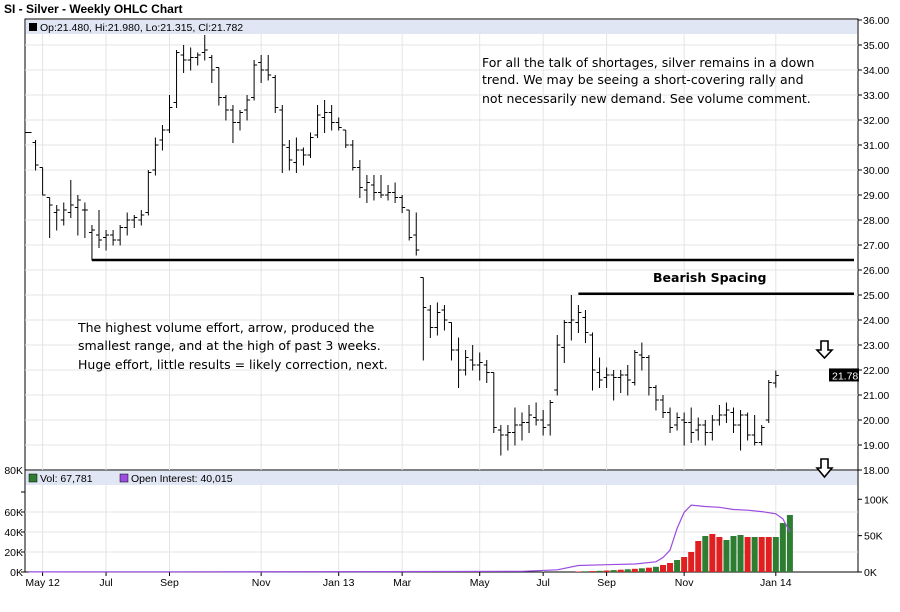 The width and height of the screenshot is (900, 612). What do you see at coordinates (441, 478) in the screenshot?
I see `volume-header-strip` at bounding box center [441, 478].